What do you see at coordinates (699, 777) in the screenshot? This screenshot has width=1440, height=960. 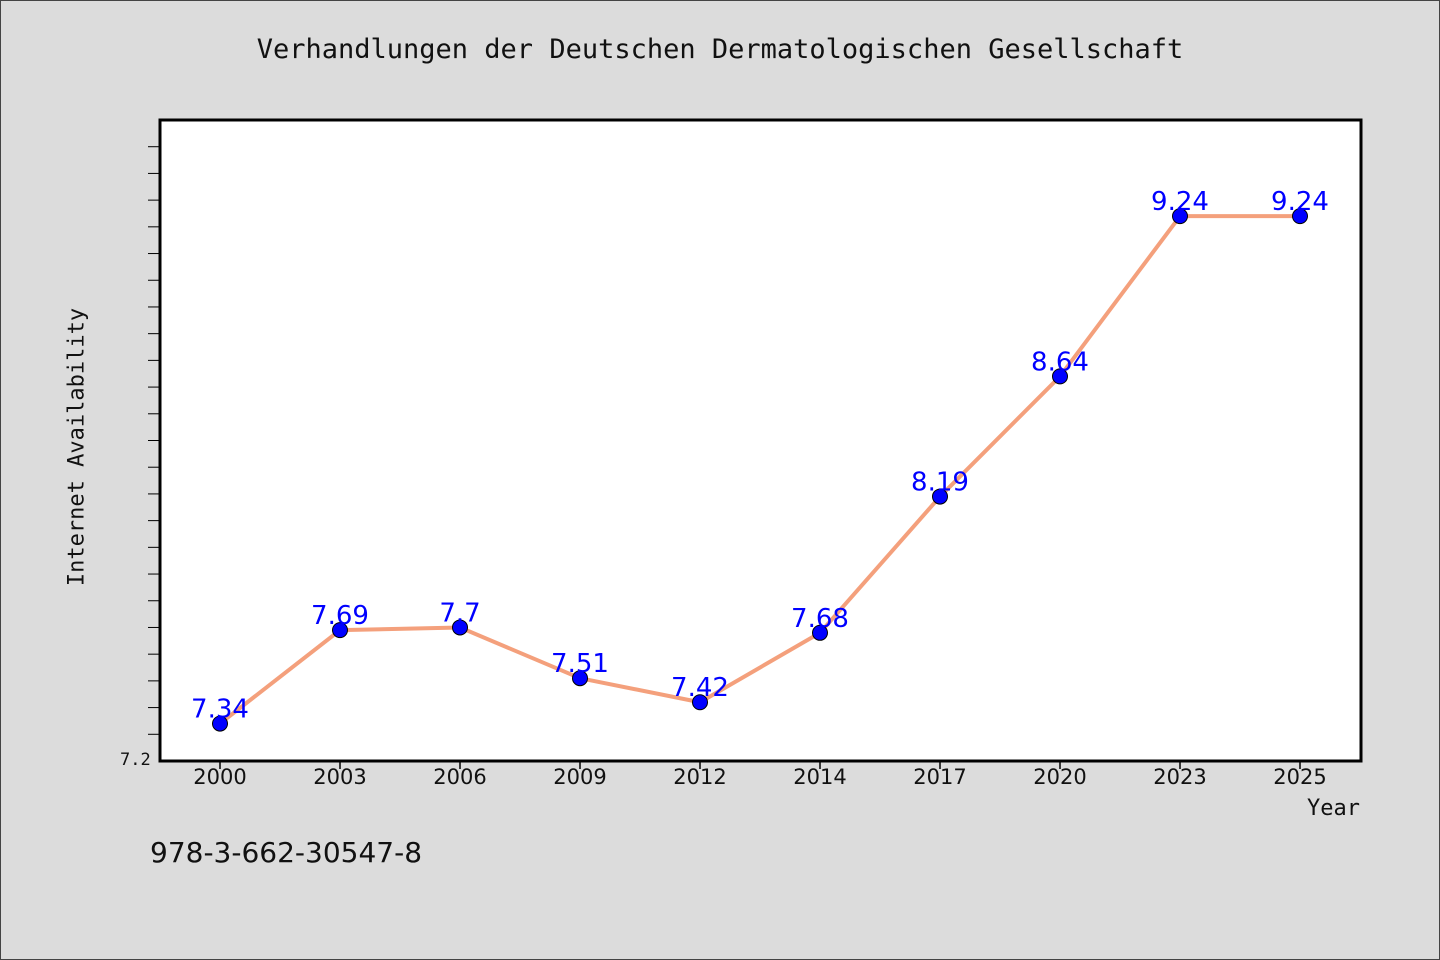 I see `x-tick-label: 2012` at bounding box center [699, 777].